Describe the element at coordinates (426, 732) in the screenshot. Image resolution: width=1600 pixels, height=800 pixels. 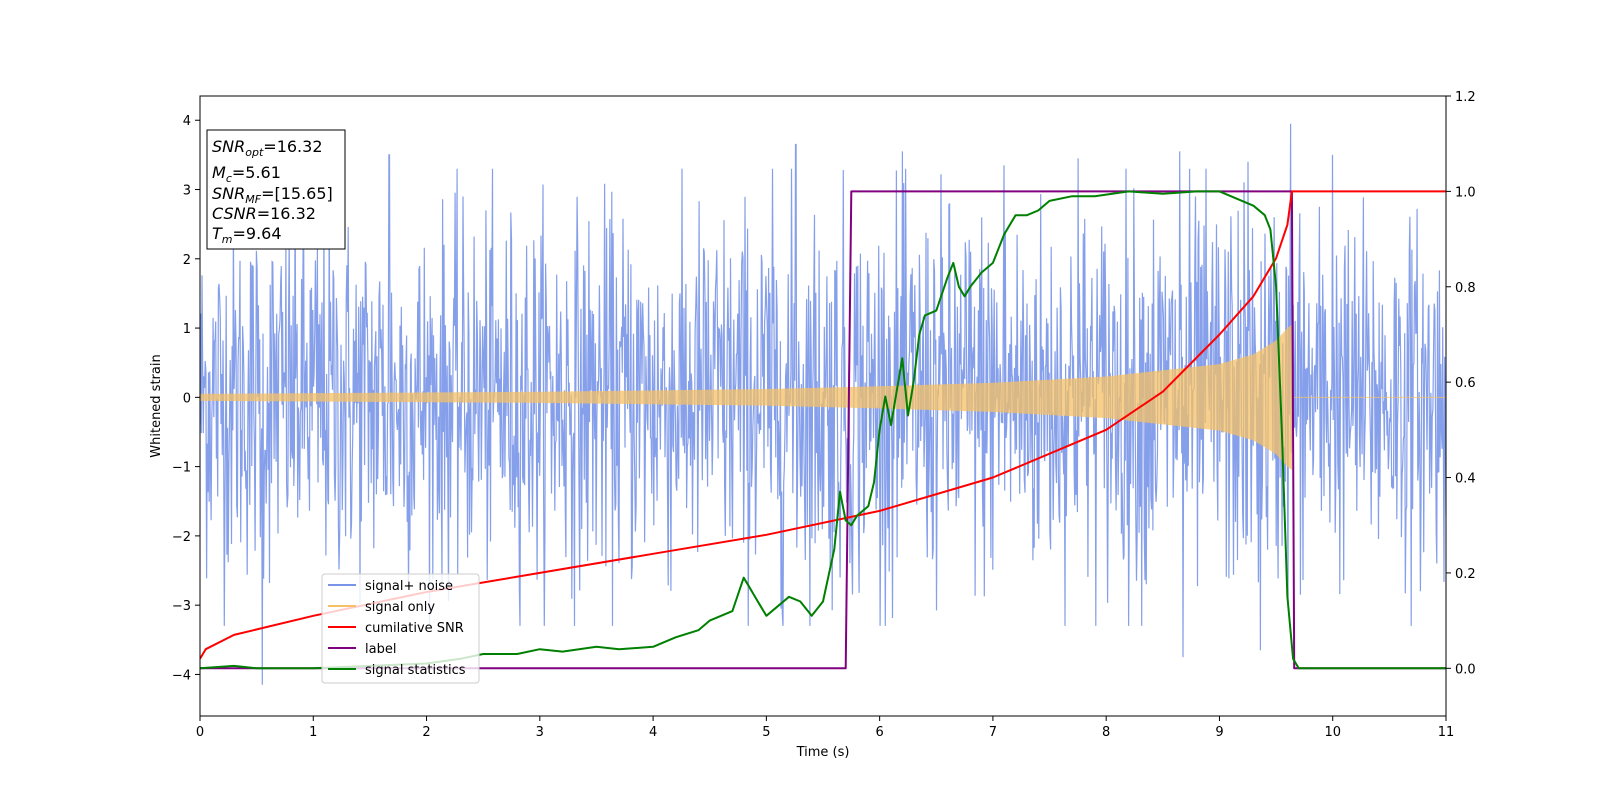
I see `x-tick-label: 2` at that location.